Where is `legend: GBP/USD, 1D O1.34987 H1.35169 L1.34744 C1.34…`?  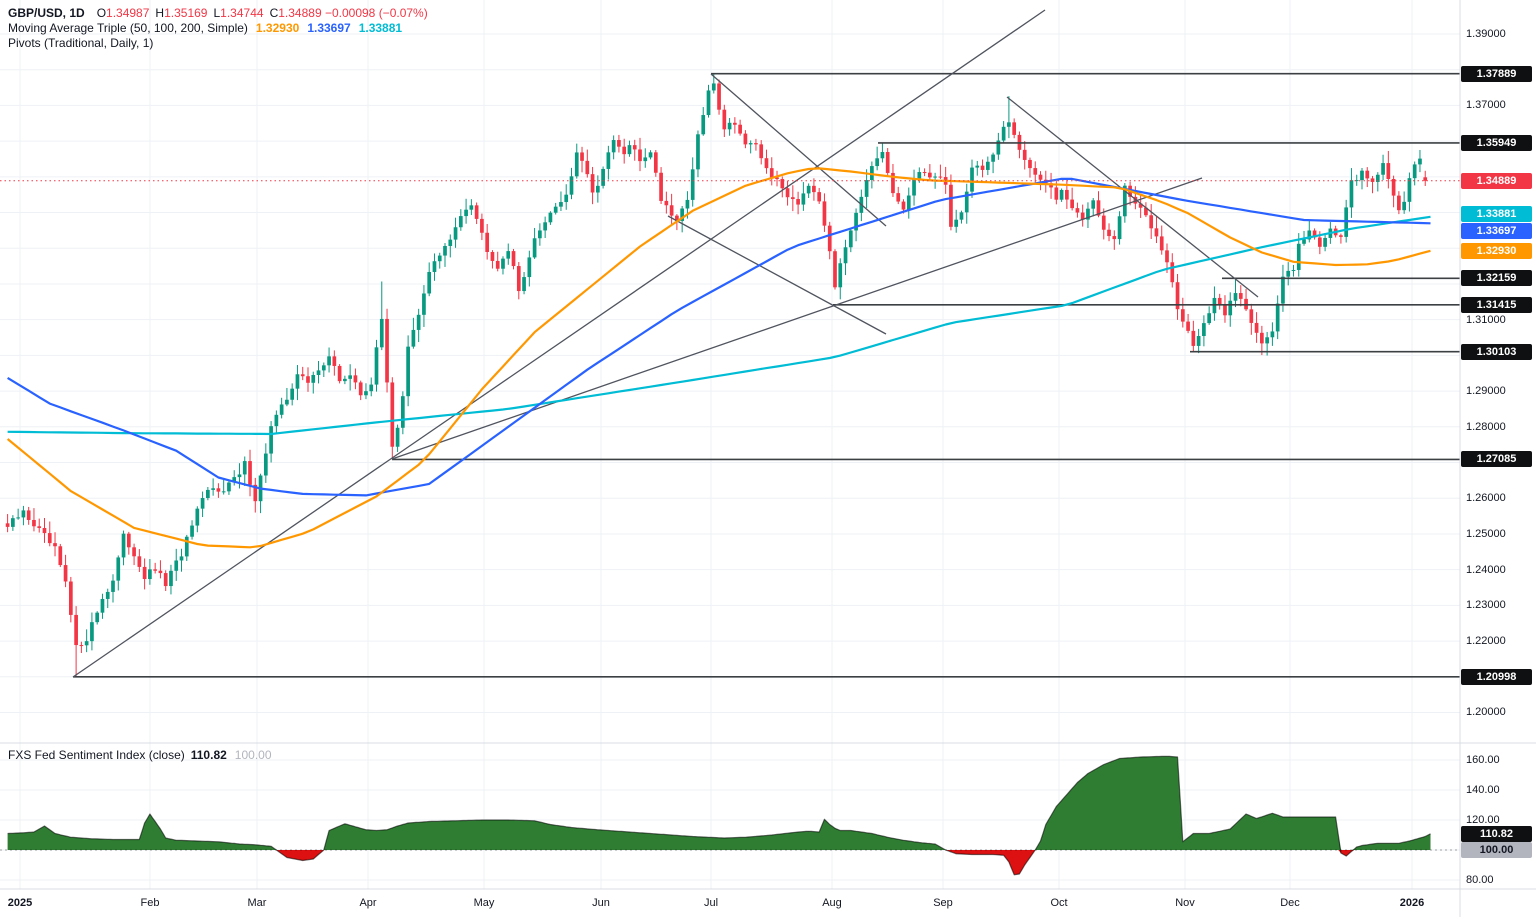
legend: GBP/USD, 1D O1.34987 H1.35169 L1.34744 C1.34… is located at coordinates (218, 28).